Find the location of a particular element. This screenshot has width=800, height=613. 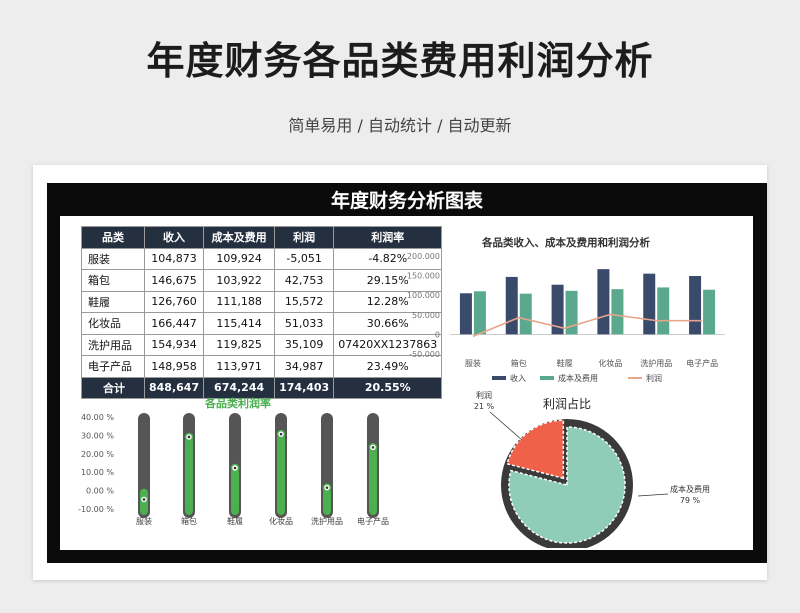

table-row: 鞋履 126,760 111,188 15,572 12.28% is located at coordinates (262, 301).